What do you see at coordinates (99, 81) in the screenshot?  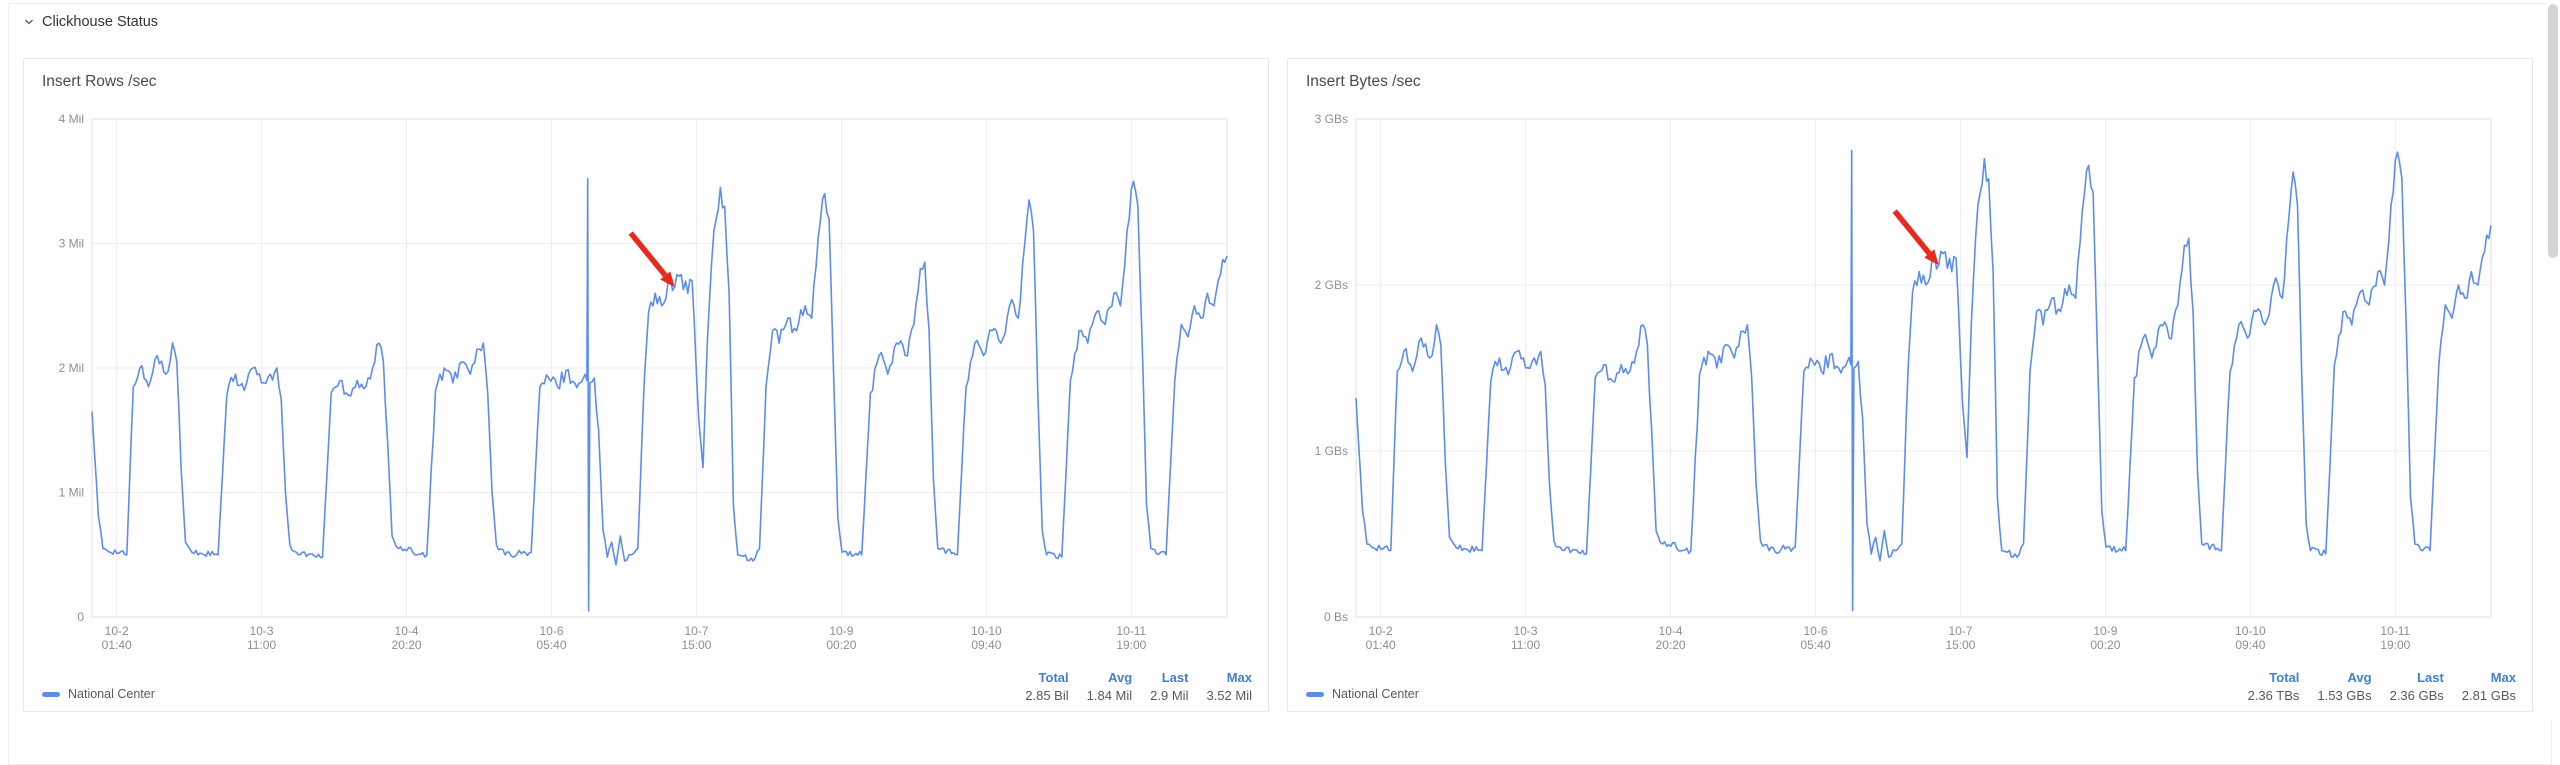 I see `chart-title: Insert Rows /sec` at bounding box center [99, 81].